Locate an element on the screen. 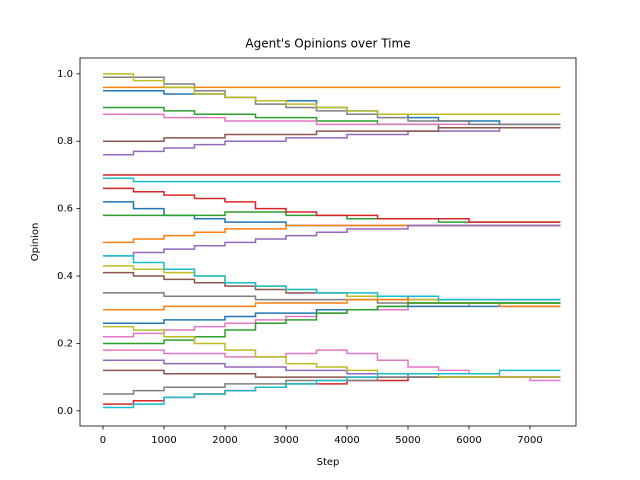  x-tick-label: 0 is located at coordinates (103, 440).